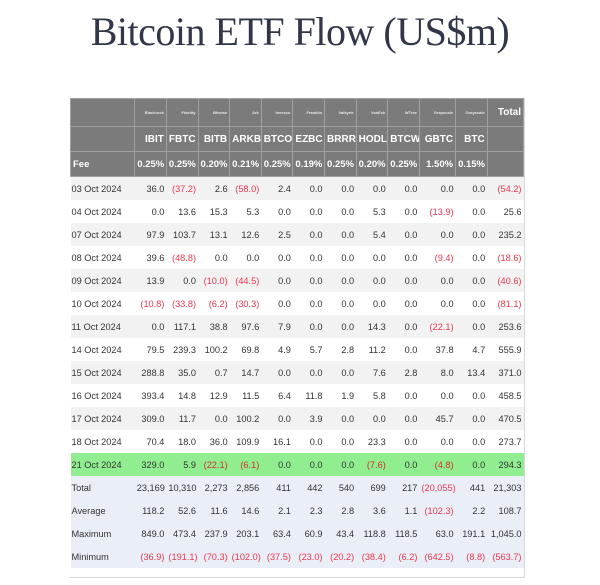 The height and width of the screenshot is (585, 600). What do you see at coordinates (372, 112) in the screenshot?
I see `issuer-header: VanEck` at bounding box center [372, 112].